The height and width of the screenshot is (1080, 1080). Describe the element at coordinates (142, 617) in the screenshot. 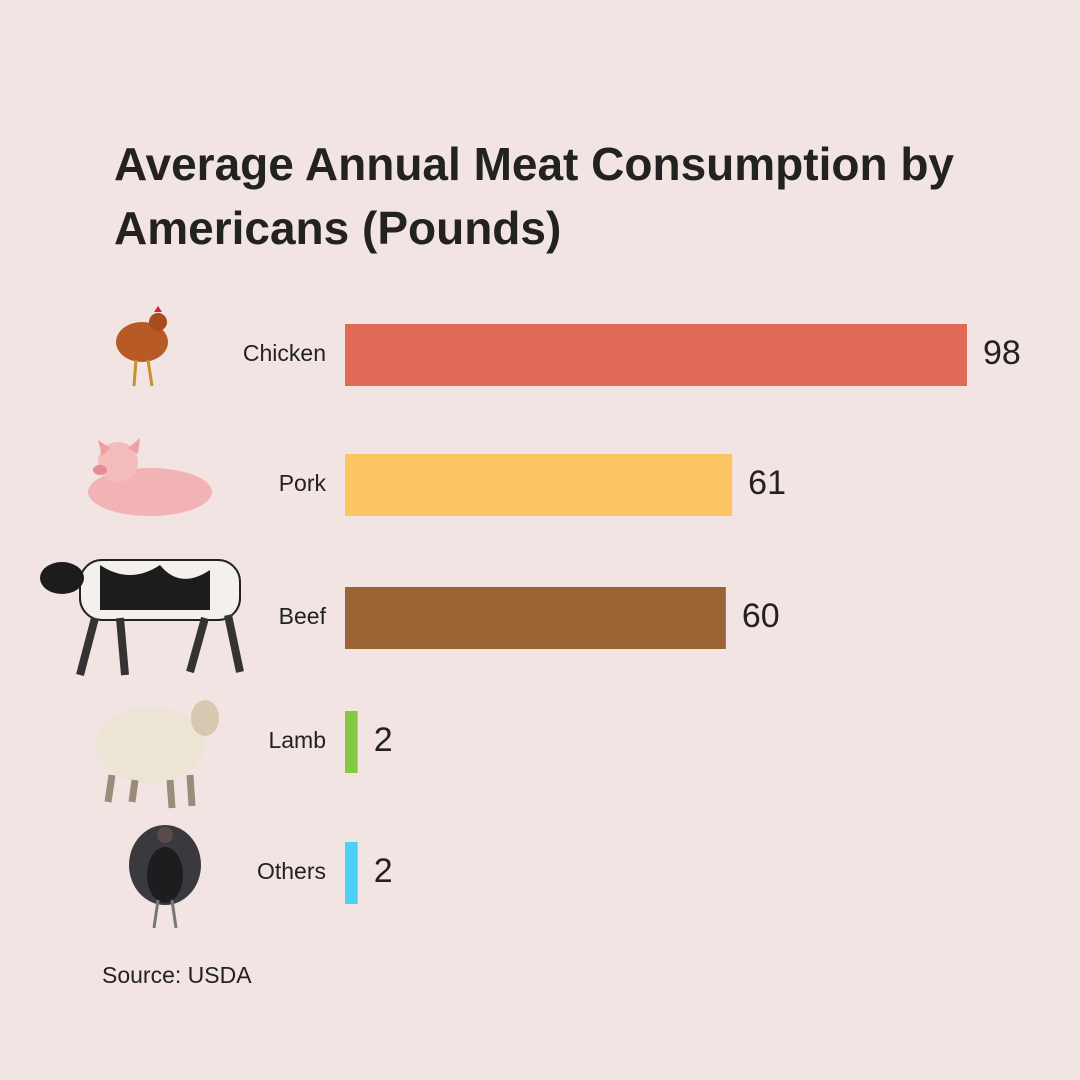

I see `animal-icon` at that location.